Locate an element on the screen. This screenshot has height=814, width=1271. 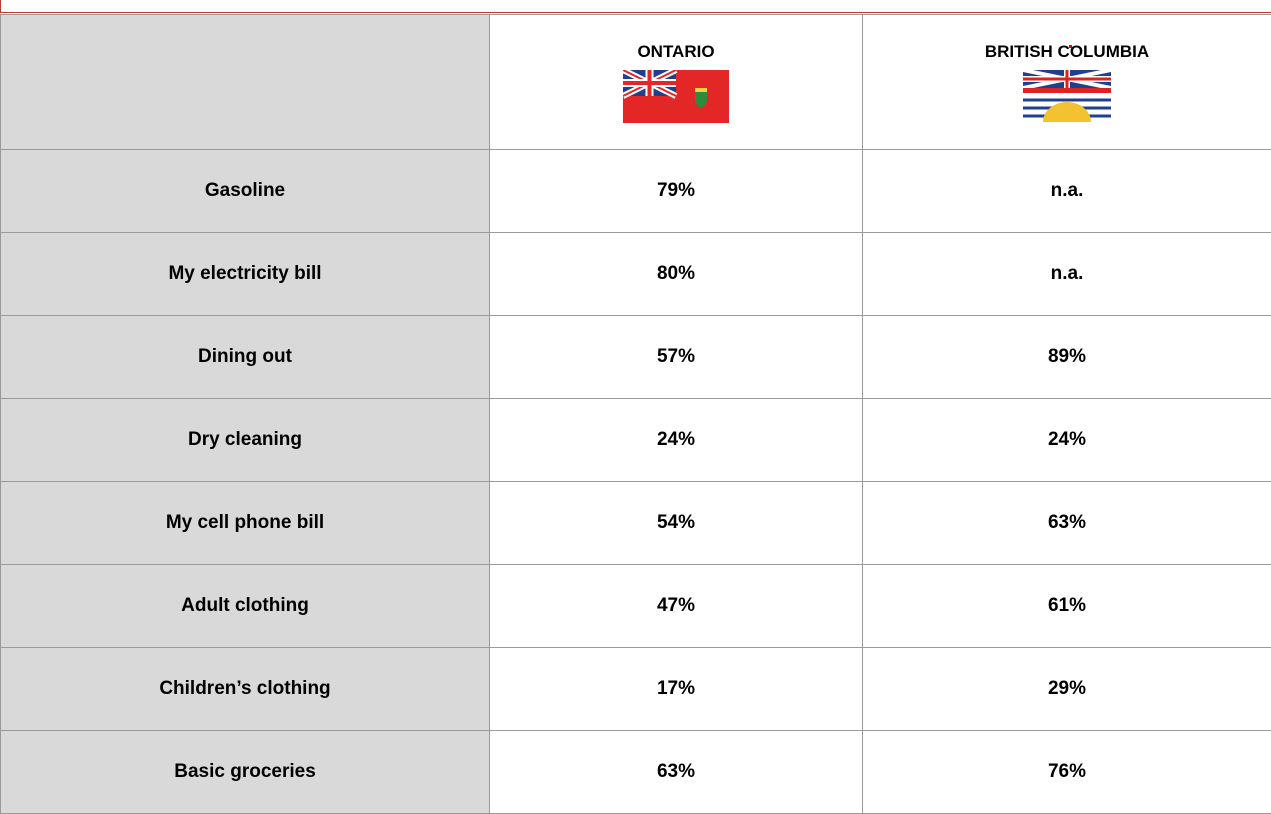
row-label: Children’s clothing is located at coordinates (245, 689).